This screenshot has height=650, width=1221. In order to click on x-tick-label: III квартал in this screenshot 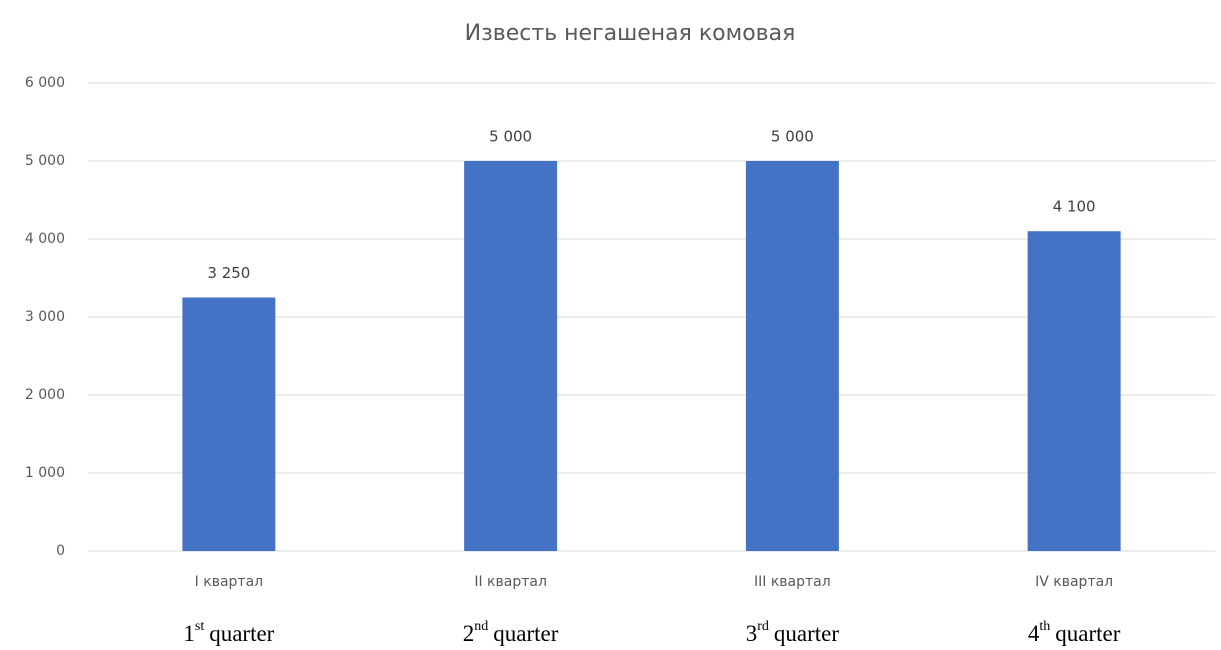, I will do `click(792, 582)`.